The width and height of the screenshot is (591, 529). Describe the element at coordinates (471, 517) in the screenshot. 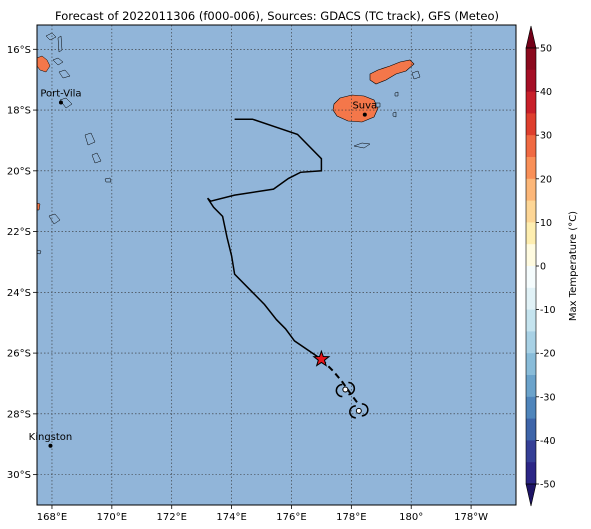

I see `lon-tick-label: 178°W` at that location.